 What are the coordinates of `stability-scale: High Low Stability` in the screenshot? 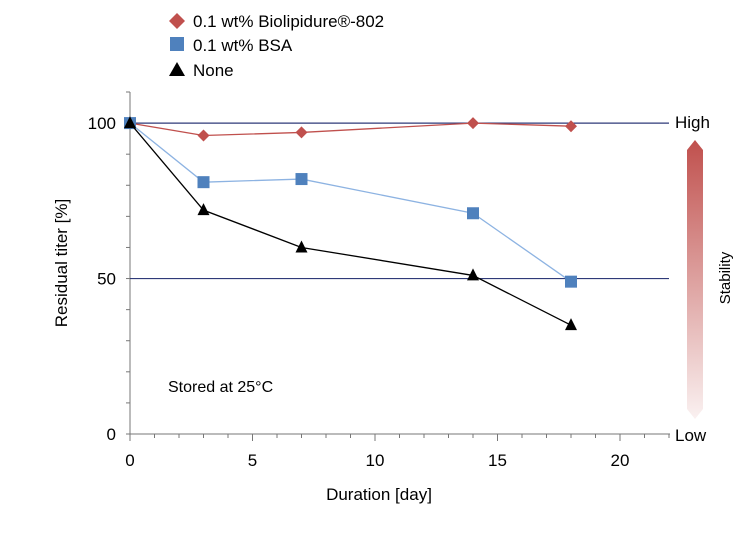 It's located at (704, 279).